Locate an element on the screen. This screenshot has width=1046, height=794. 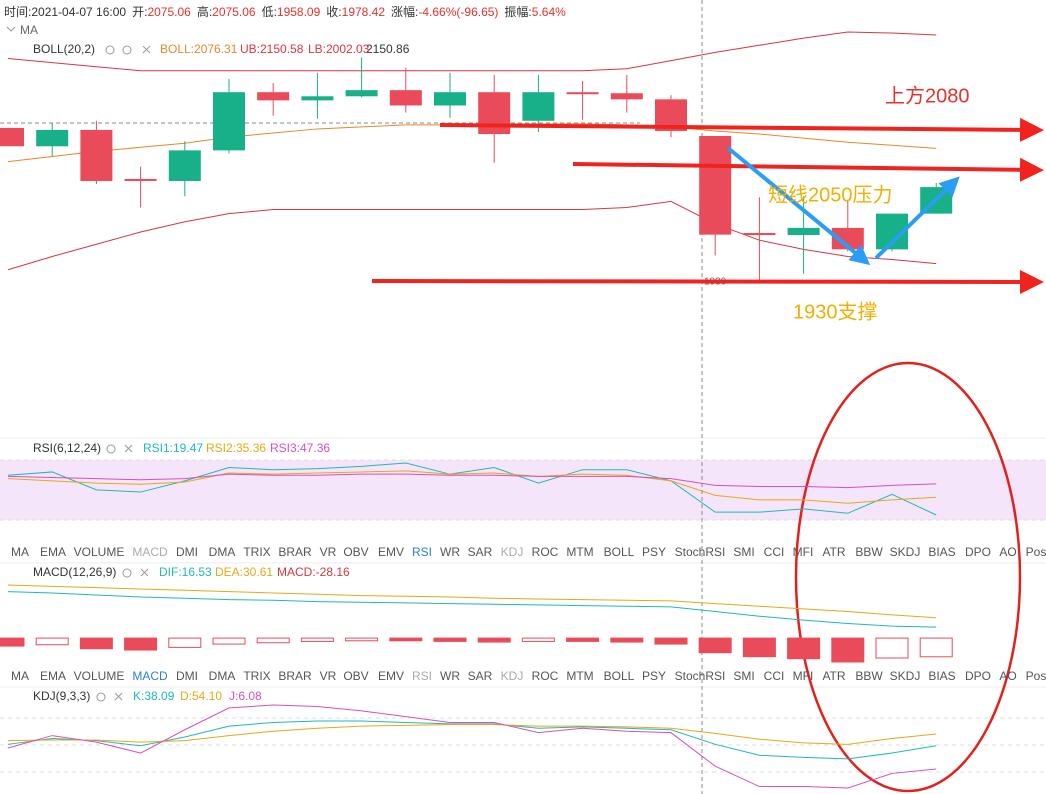
rsi-band is located at coordinates (523, 490).